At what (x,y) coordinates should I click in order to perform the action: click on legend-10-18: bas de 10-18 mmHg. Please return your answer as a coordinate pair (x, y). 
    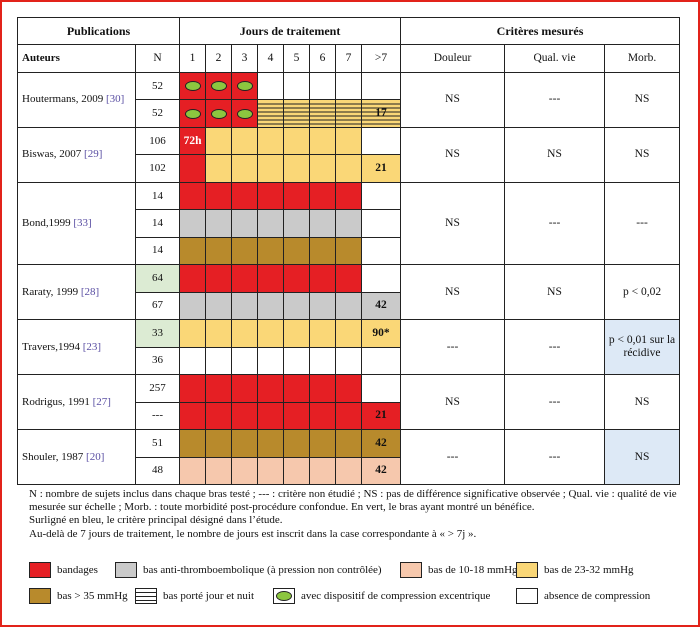
    Looking at the image, I should click on (459, 570).